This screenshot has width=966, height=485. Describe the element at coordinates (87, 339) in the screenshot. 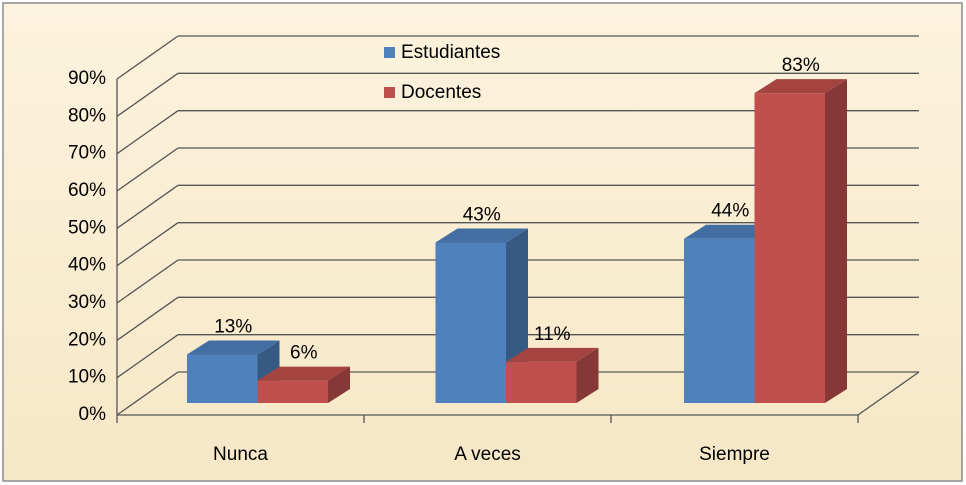

I see `y-tick-label: 20%` at that location.